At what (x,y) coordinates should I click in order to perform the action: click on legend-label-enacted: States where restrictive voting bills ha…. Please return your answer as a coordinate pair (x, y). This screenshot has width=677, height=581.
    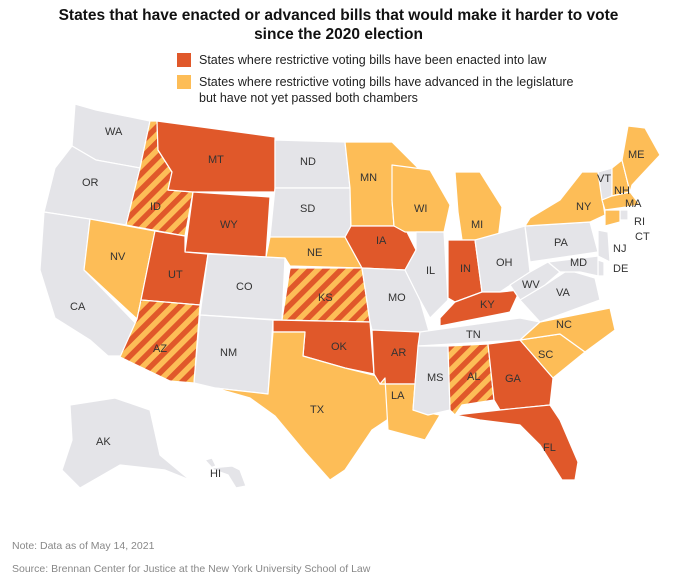
    Looking at the image, I should click on (373, 60).